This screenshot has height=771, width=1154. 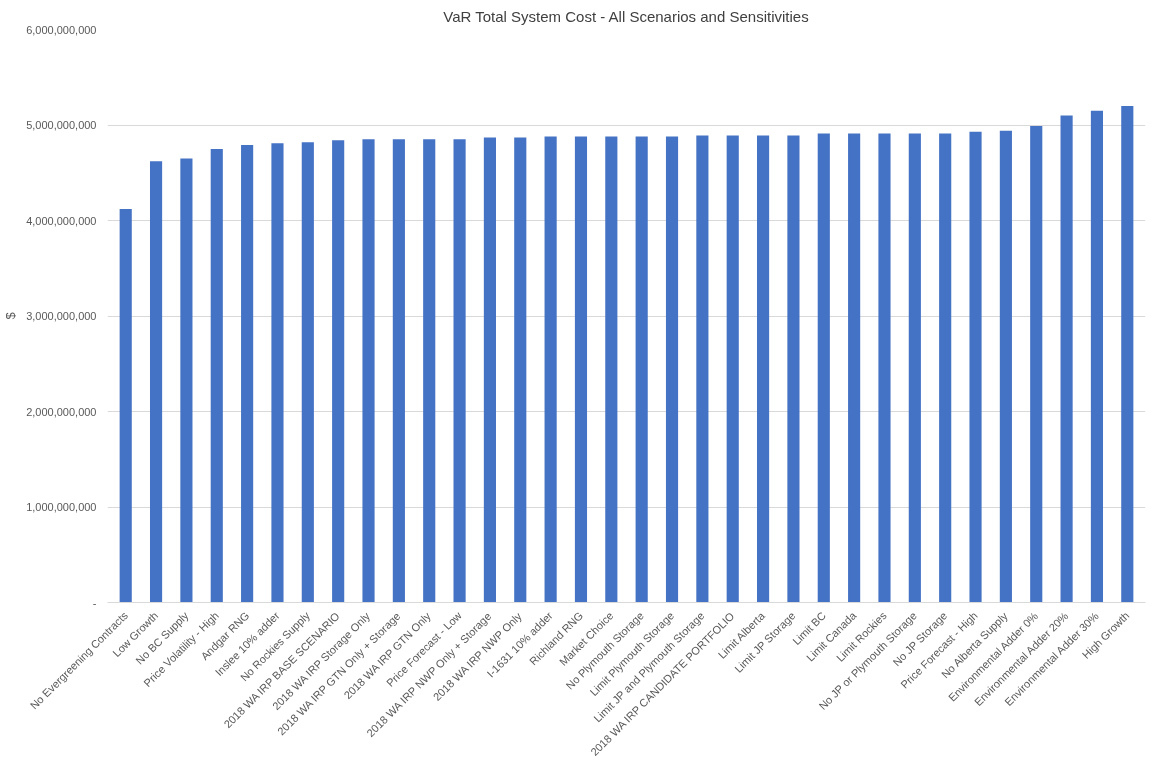 I want to click on y-axis-title: $, so click(x=11, y=315).